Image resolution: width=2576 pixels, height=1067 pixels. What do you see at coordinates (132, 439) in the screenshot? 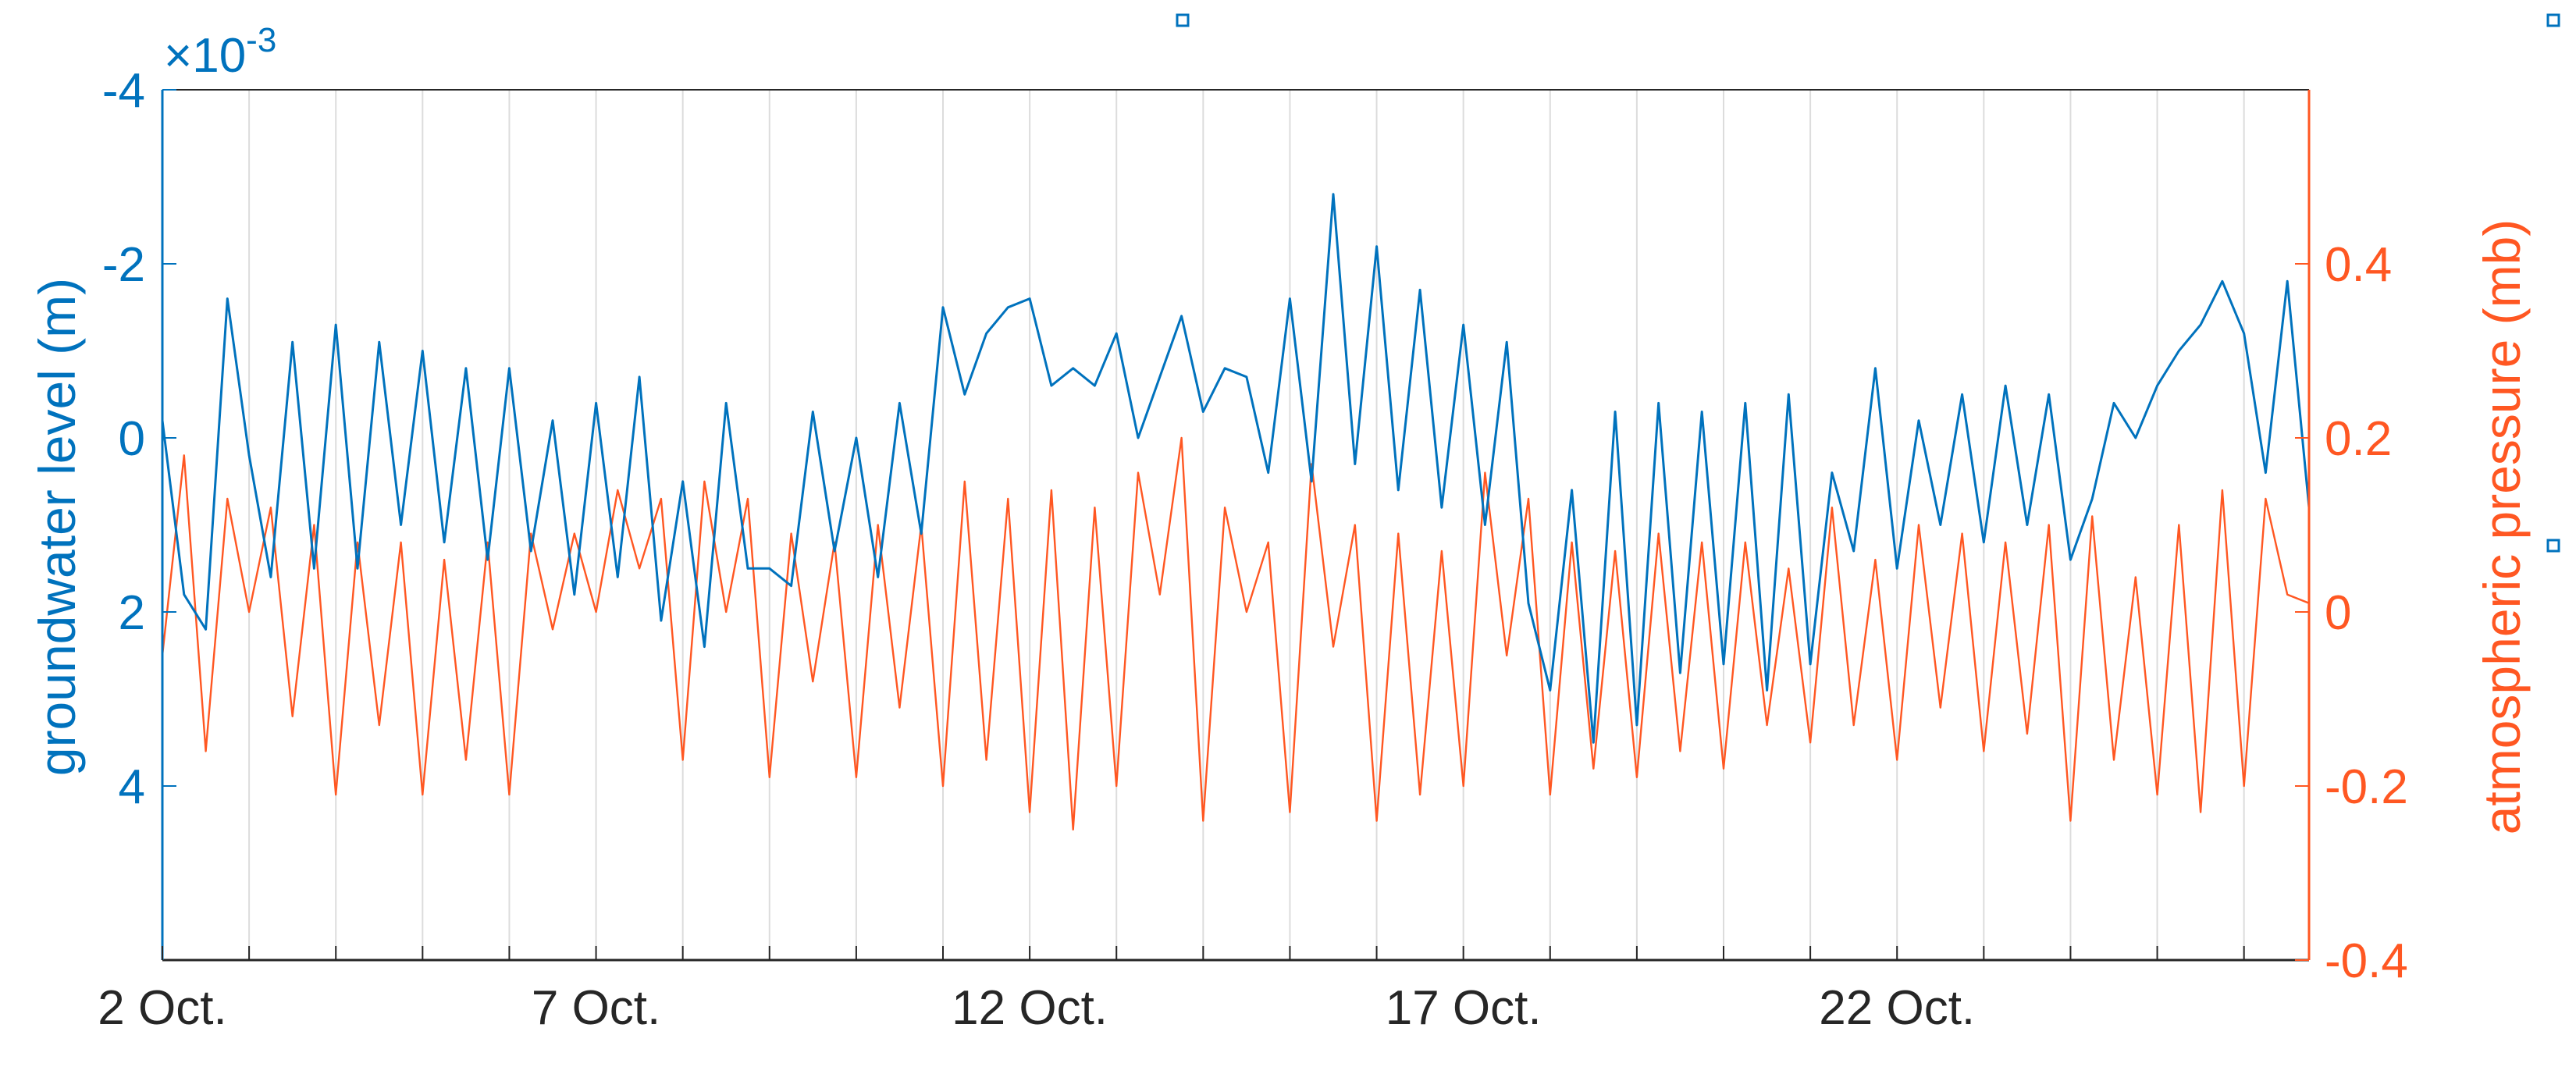
I see `left-y-tick-label: 0` at bounding box center [132, 439].